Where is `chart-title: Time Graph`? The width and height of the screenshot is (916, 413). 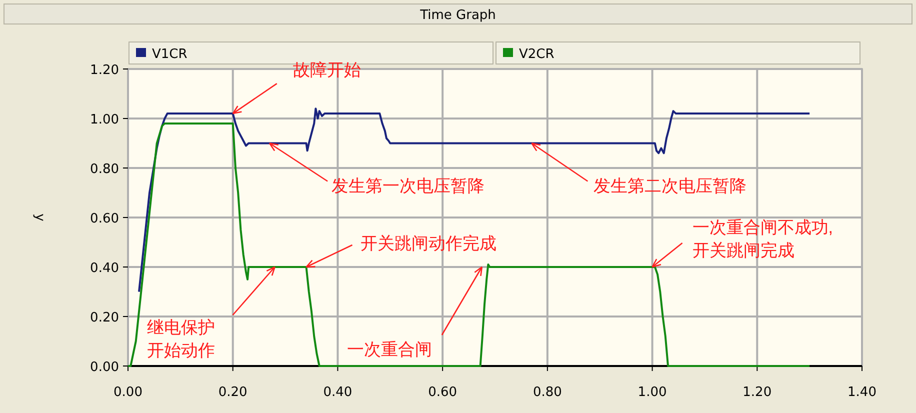
chart-title: Time Graph is located at coordinates (457, 15).